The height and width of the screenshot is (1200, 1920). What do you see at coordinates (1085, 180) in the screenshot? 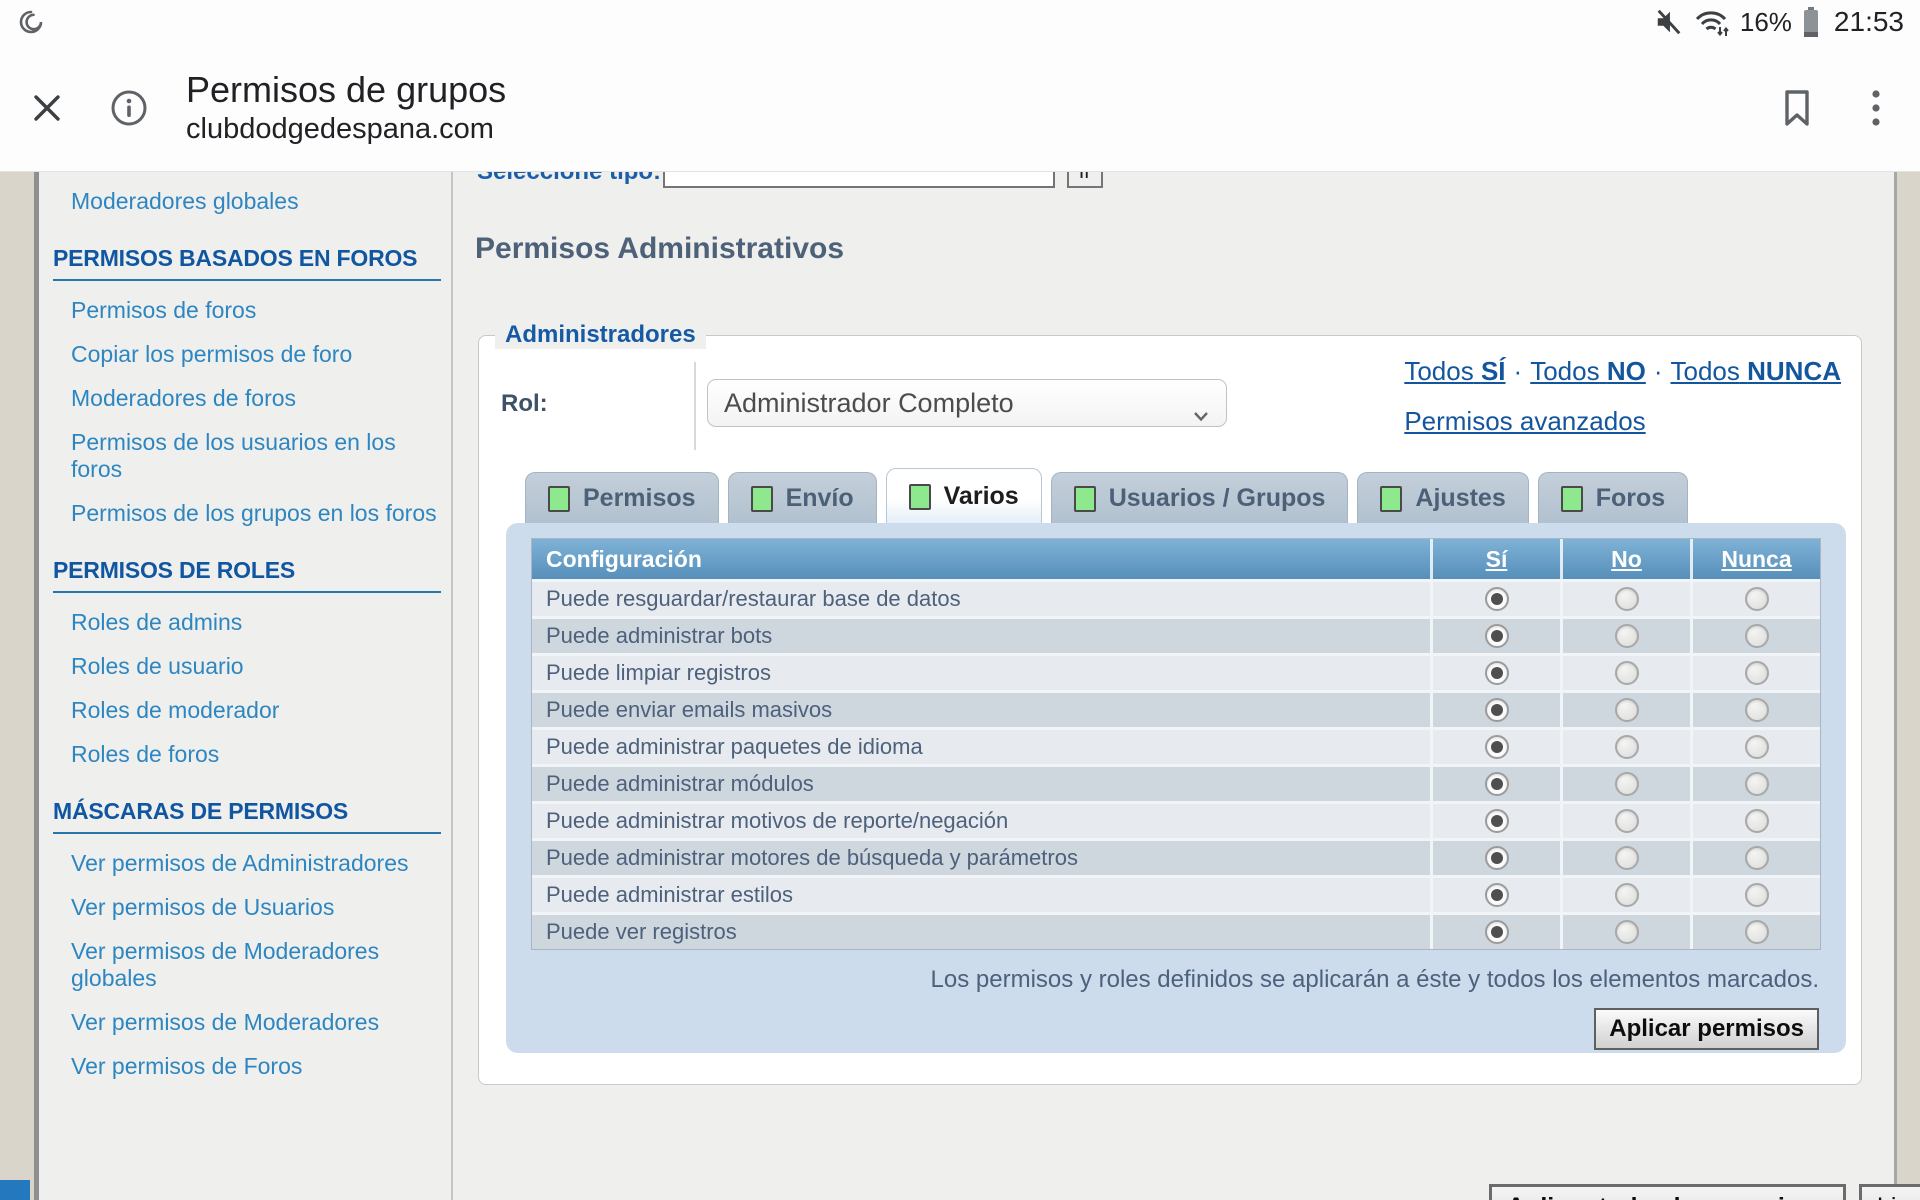
I see `go-button: Ir` at bounding box center [1085, 180].